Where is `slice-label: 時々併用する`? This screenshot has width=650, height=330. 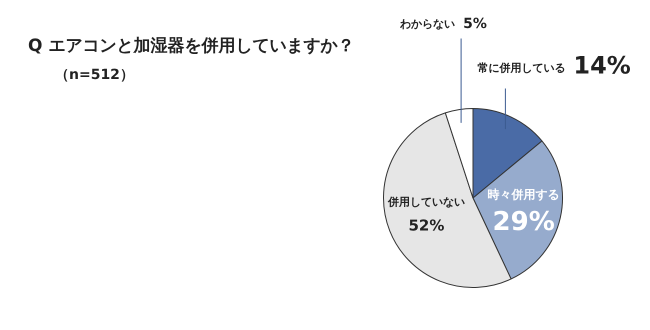 slice-label: 時々併用する is located at coordinates (524, 194).